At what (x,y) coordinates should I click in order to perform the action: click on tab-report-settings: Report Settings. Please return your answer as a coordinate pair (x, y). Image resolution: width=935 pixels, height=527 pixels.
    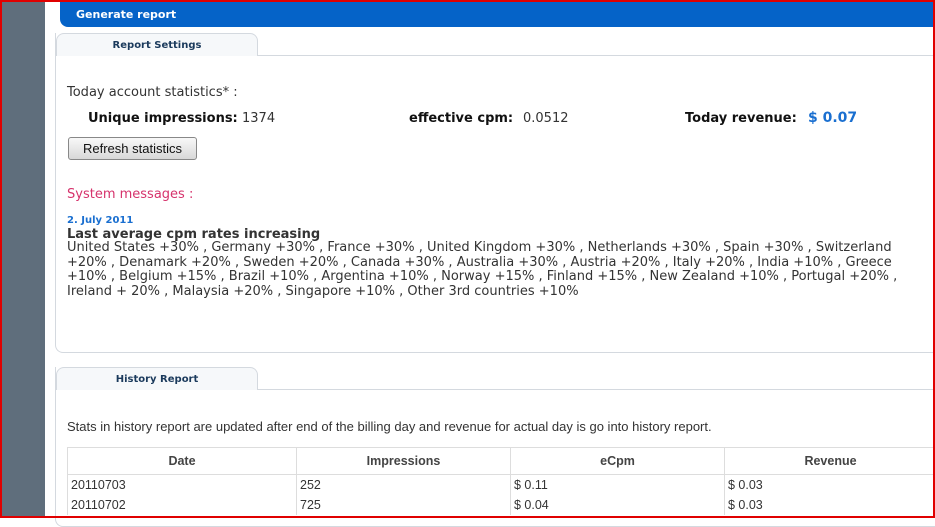
    Looking at the image, I should click on (157, 44).